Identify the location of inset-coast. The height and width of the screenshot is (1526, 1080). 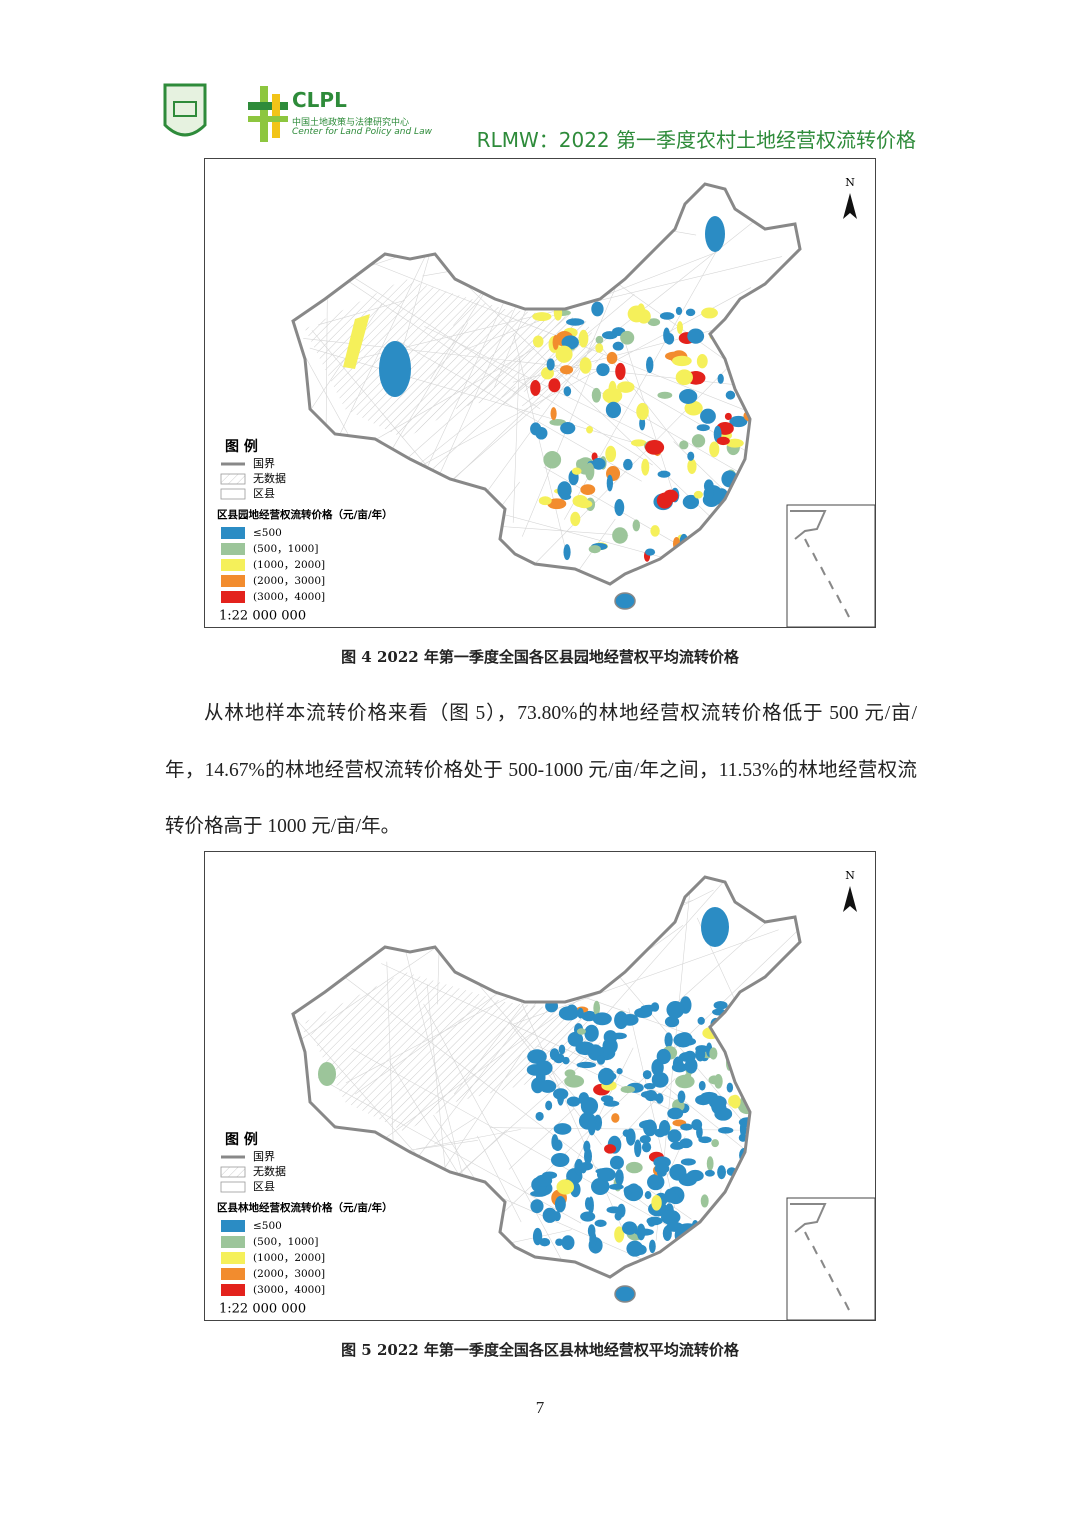
(808, 525).